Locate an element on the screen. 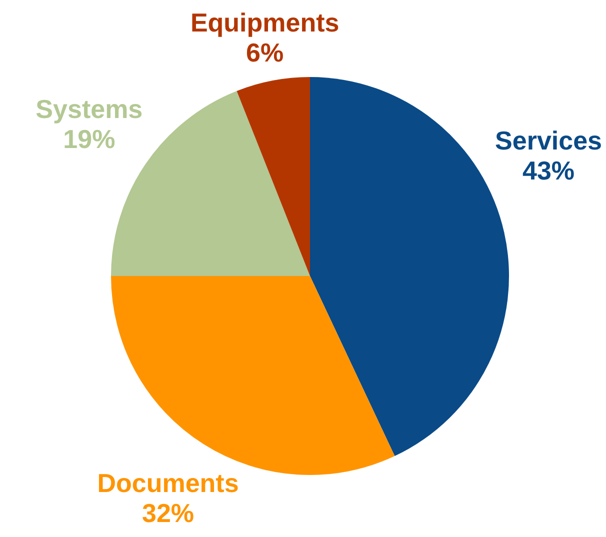  data-label: 32% is located at coordinates (168, 513).